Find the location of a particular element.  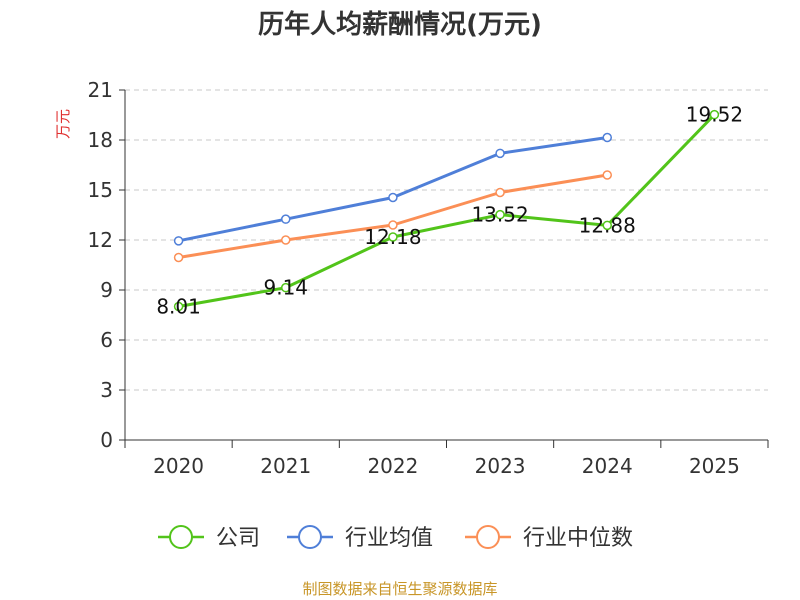

y-tick-label: 3 is located at coordinates (106, 390).